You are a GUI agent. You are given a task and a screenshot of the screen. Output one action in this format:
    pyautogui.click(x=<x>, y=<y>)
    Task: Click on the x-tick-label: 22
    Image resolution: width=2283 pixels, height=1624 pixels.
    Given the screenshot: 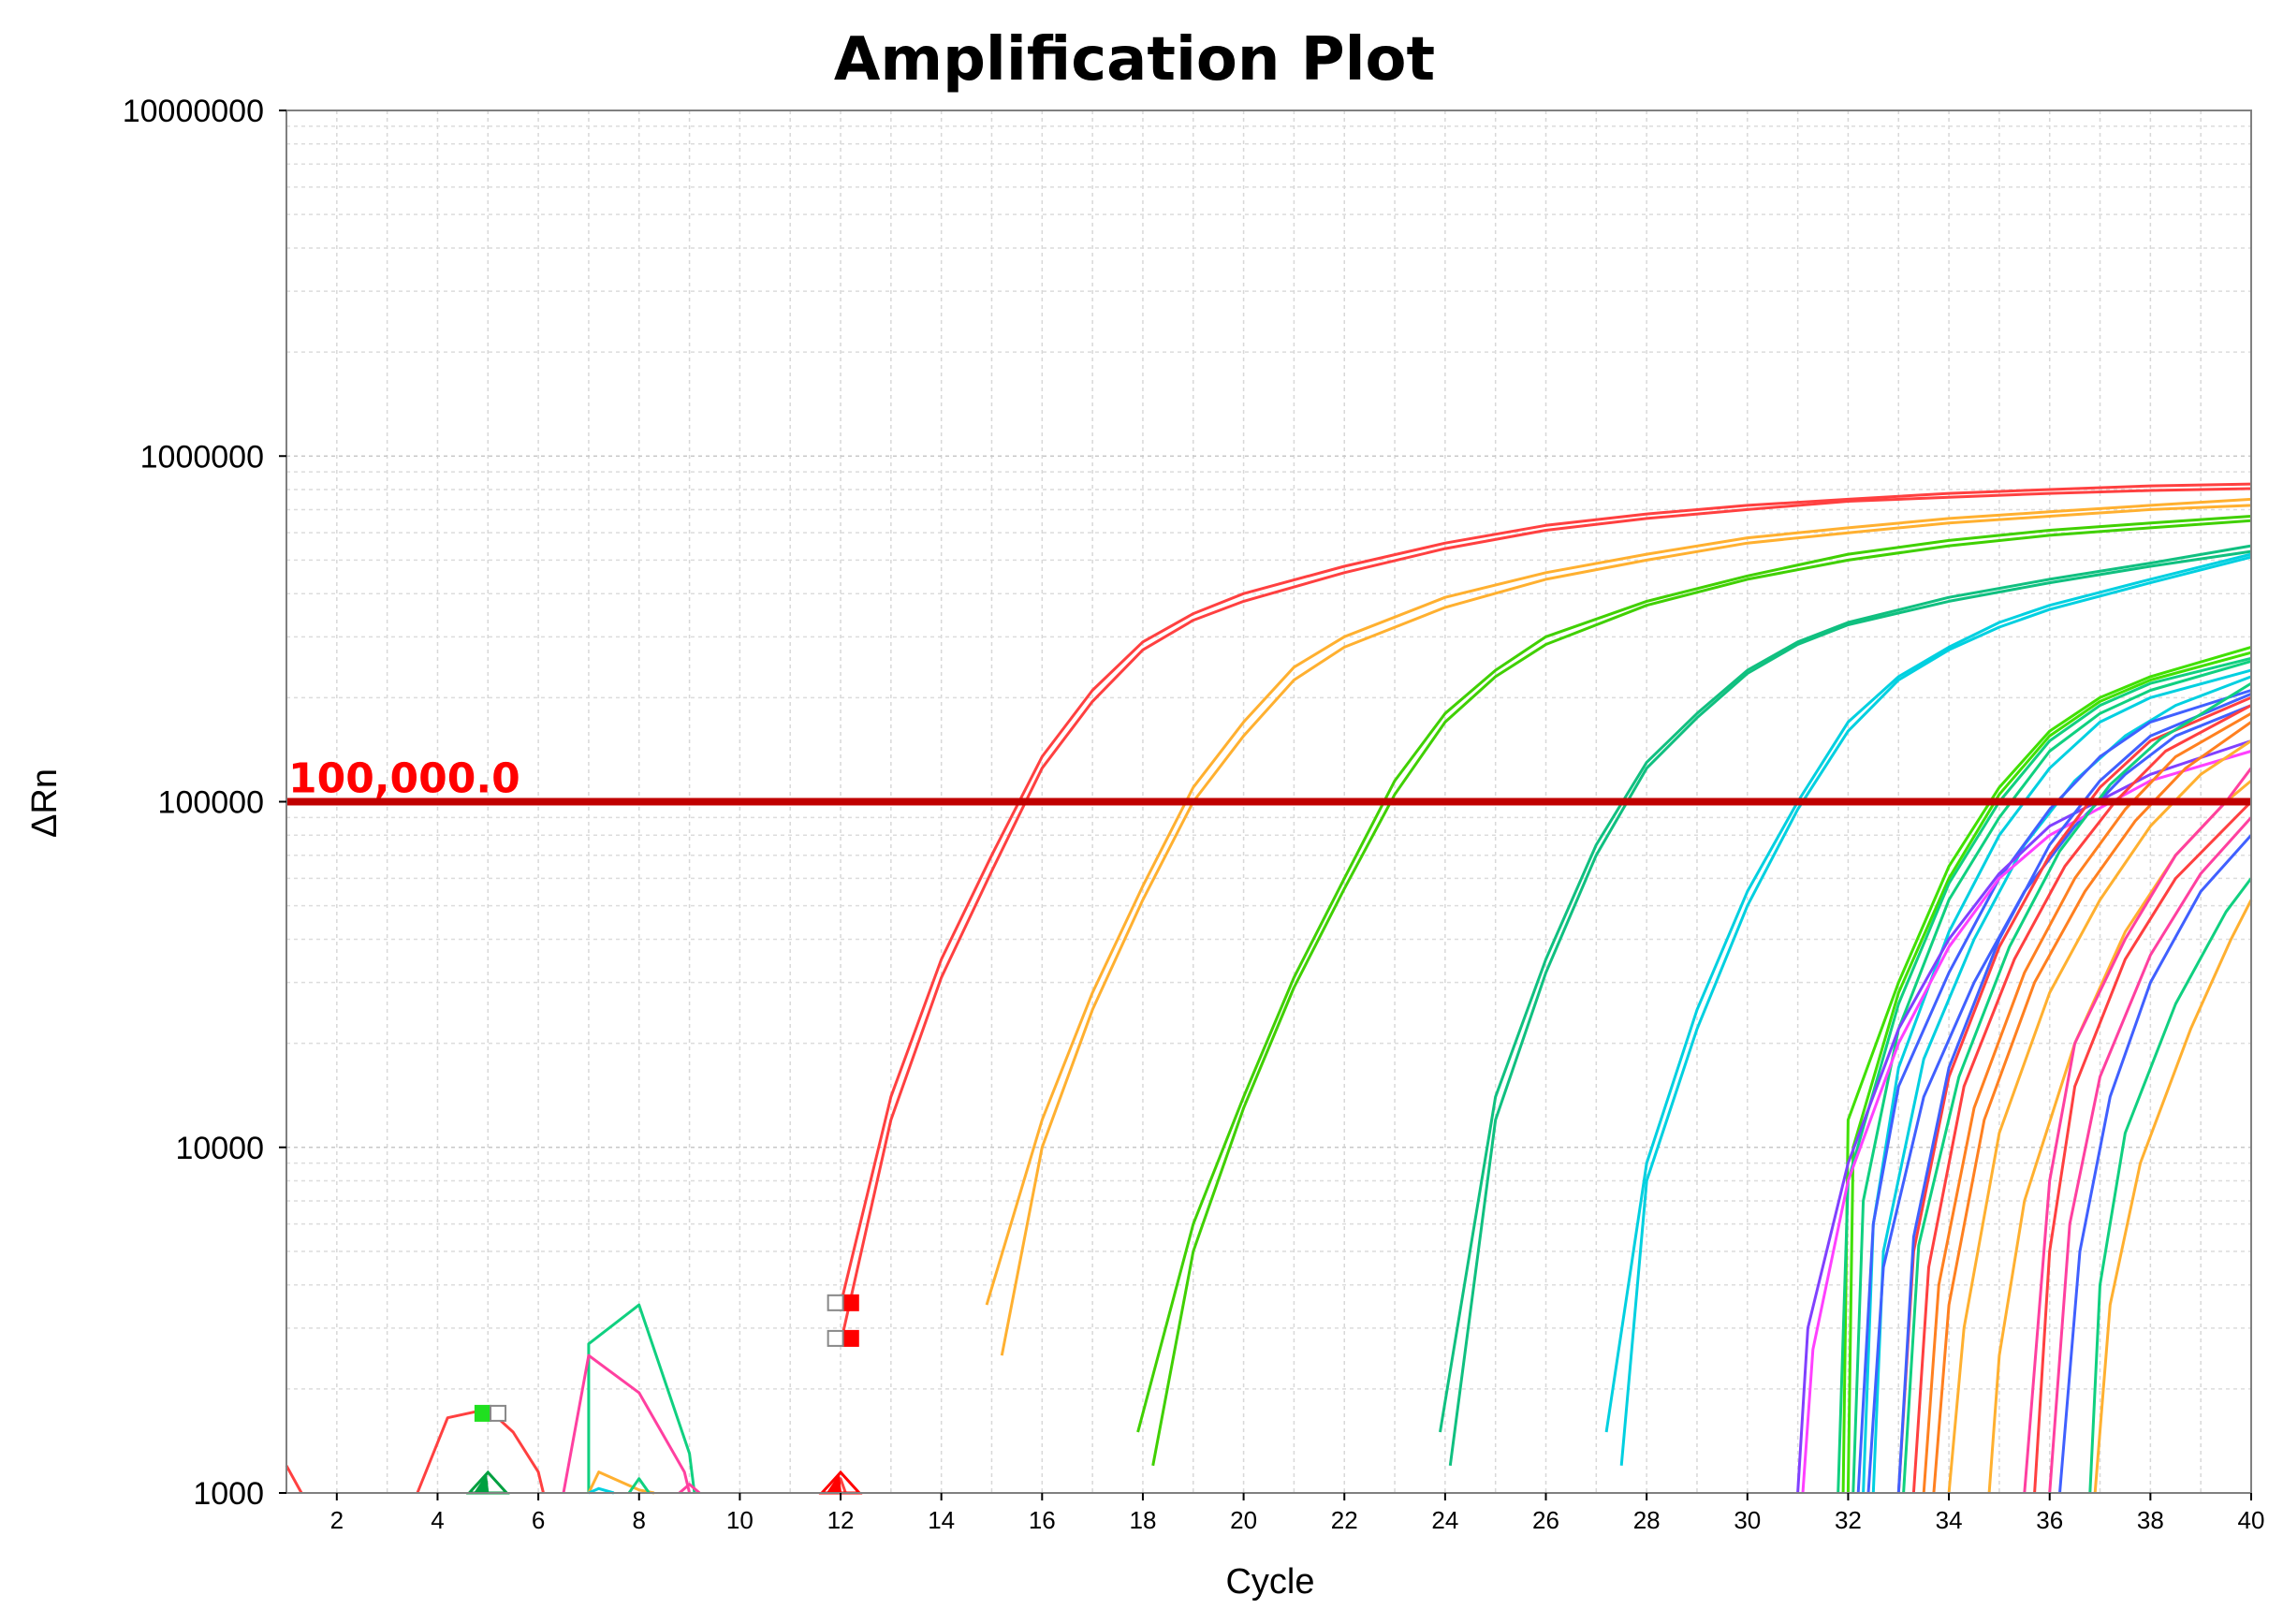 What is the action you would take?
    pyautogui.click(x=1344, y=1520)
    